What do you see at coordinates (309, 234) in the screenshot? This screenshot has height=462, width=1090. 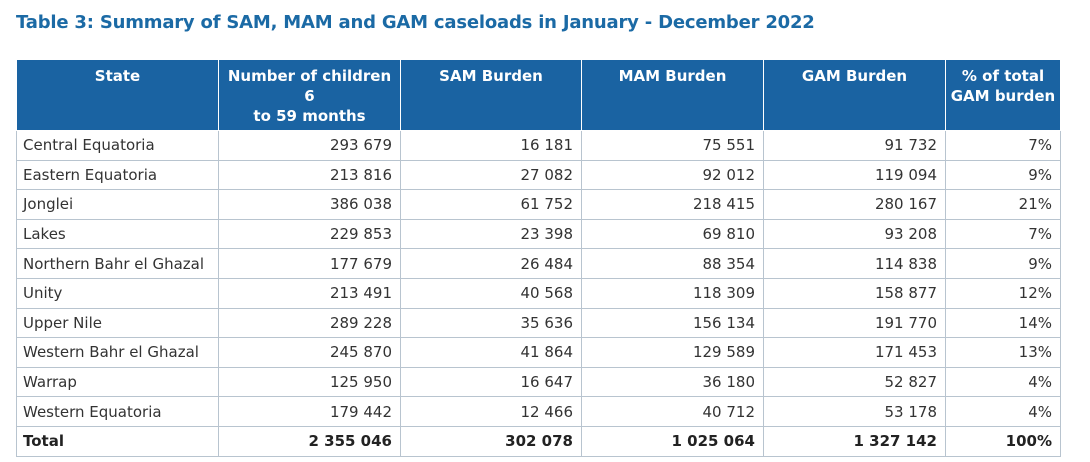 I see `cell-children: 229 853` at bounding box center [309, 234].